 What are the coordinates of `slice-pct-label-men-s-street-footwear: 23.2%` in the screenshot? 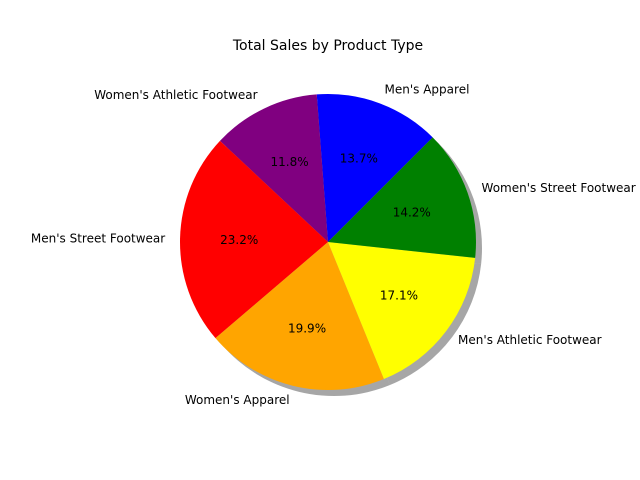 It's located at (239, 240).